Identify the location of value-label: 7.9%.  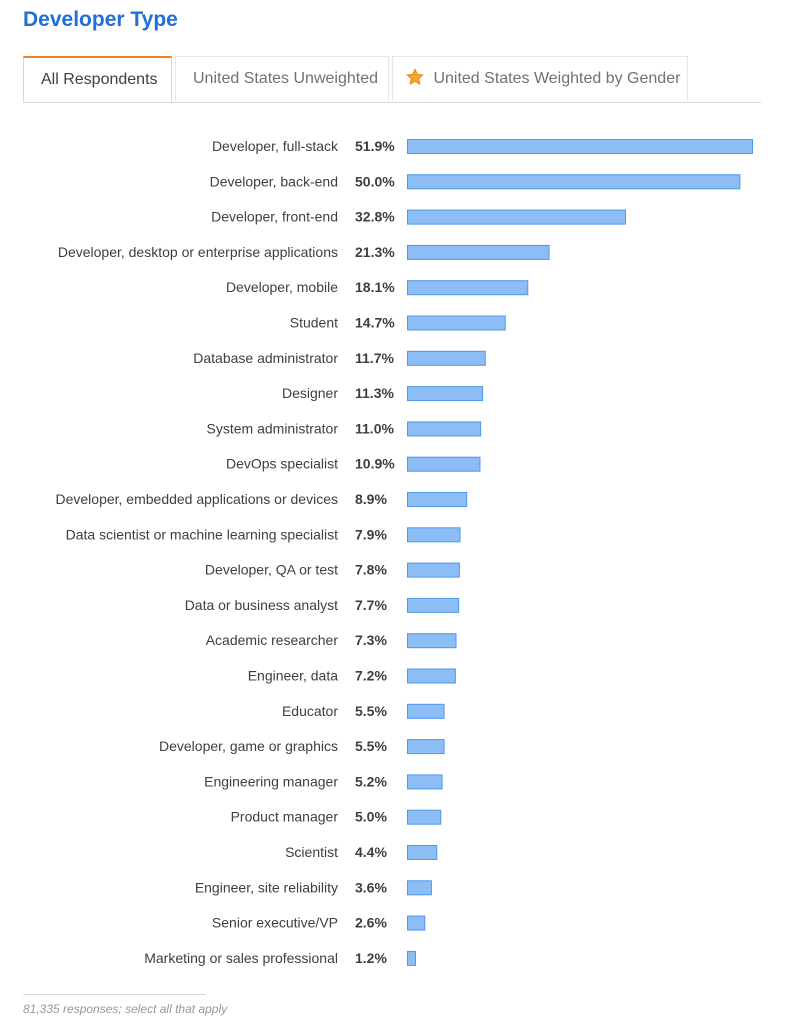
(371, 534).